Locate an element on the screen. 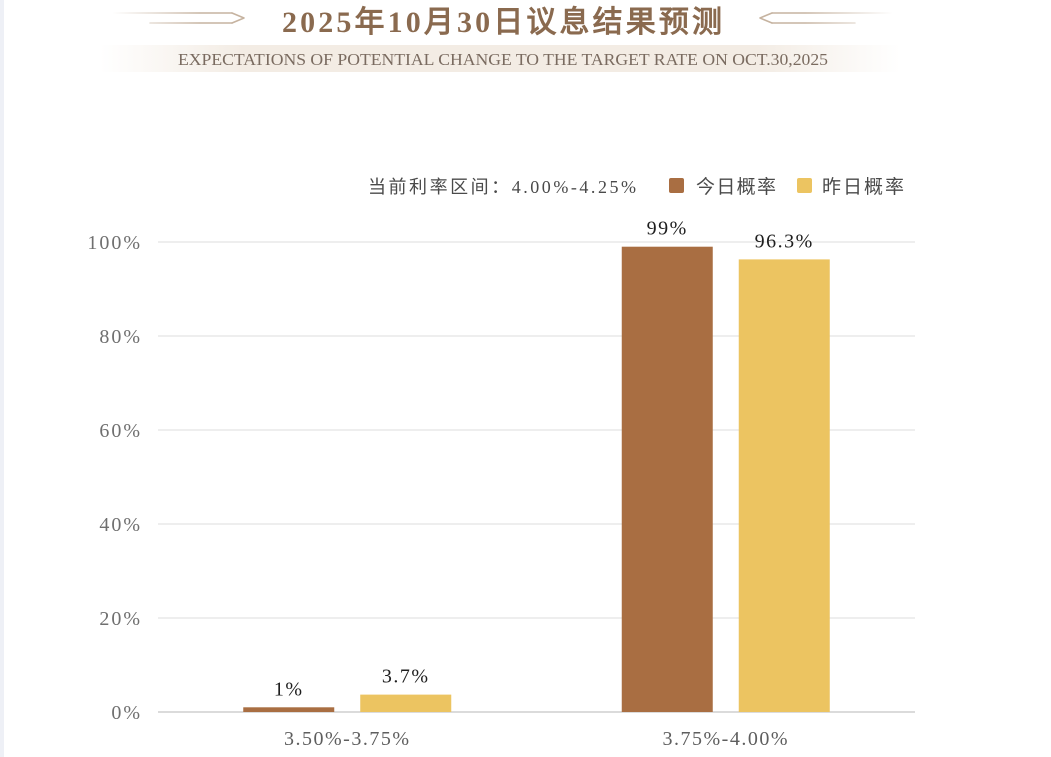  y-tick-label: 40% is located at coordinates (120, 525).